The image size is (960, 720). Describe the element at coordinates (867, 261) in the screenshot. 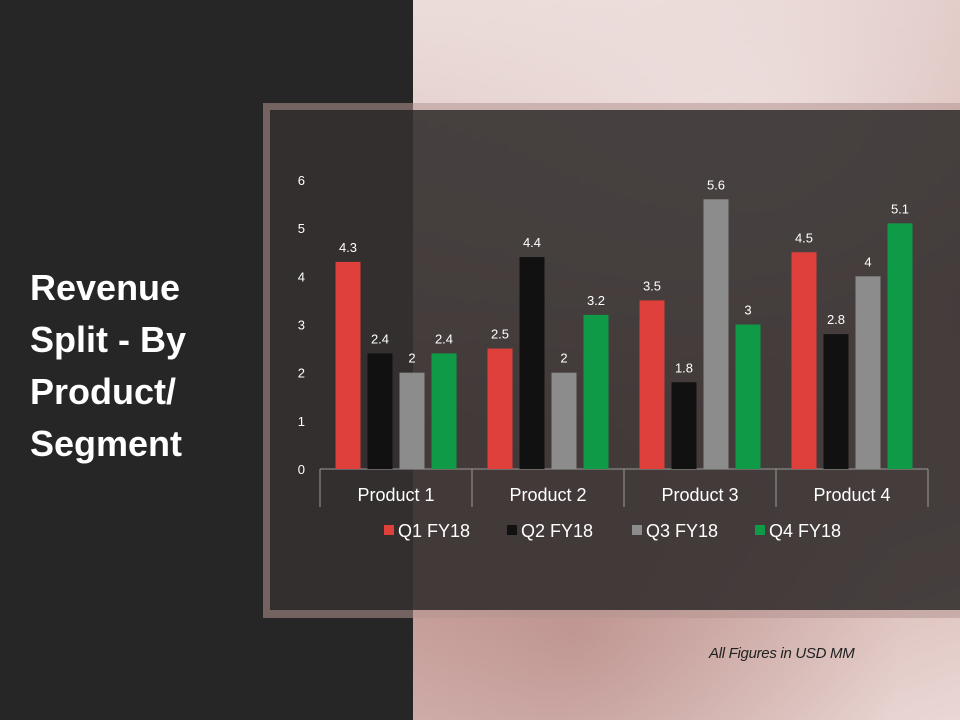

I see `data-label: 4` at that location.